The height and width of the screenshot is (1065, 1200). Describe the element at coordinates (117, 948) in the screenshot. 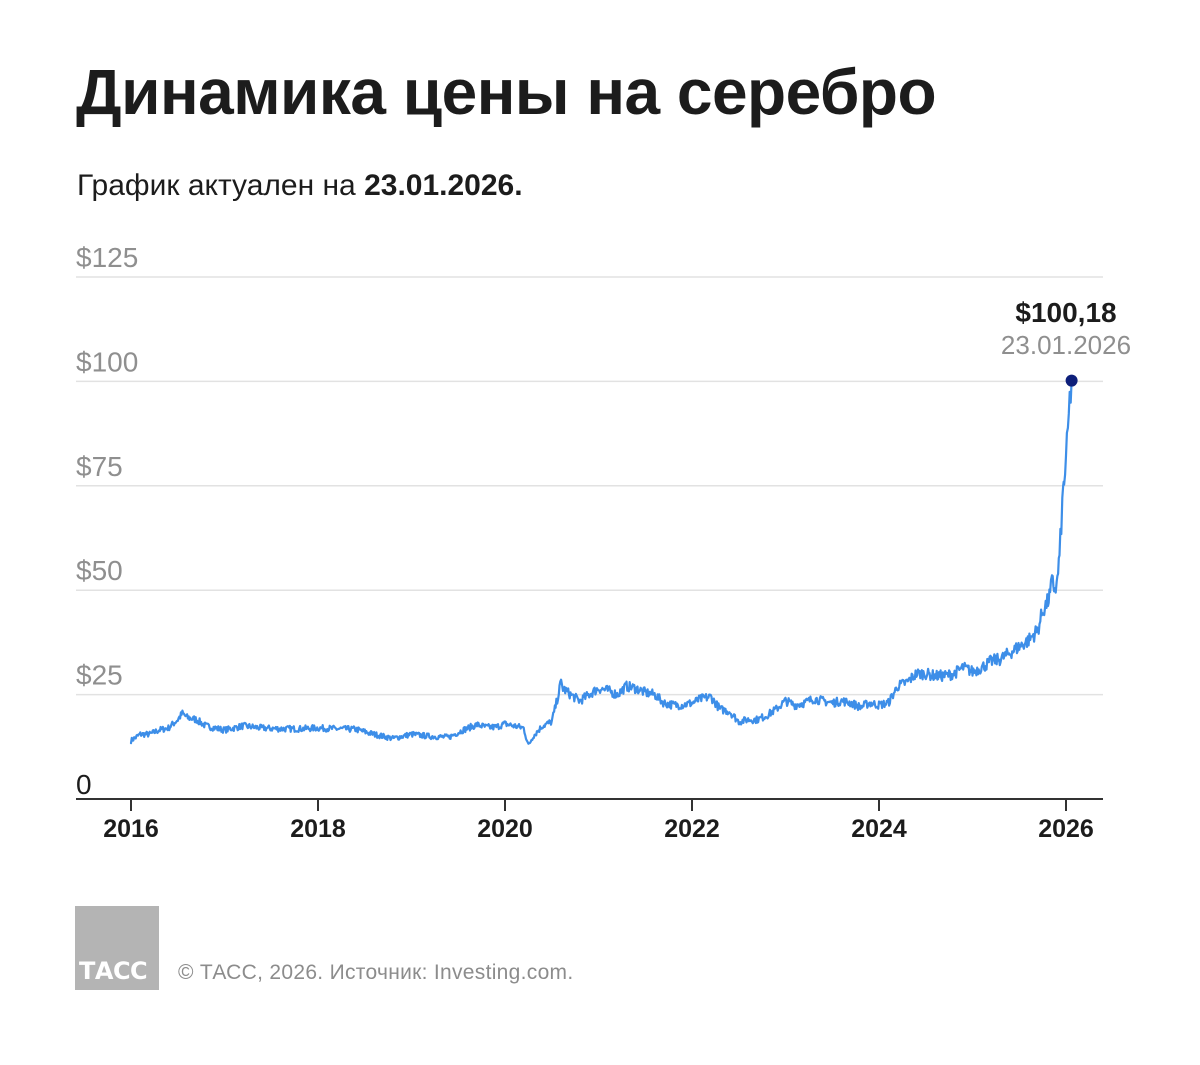

I see `tass-logo: ТАСС` at that location.